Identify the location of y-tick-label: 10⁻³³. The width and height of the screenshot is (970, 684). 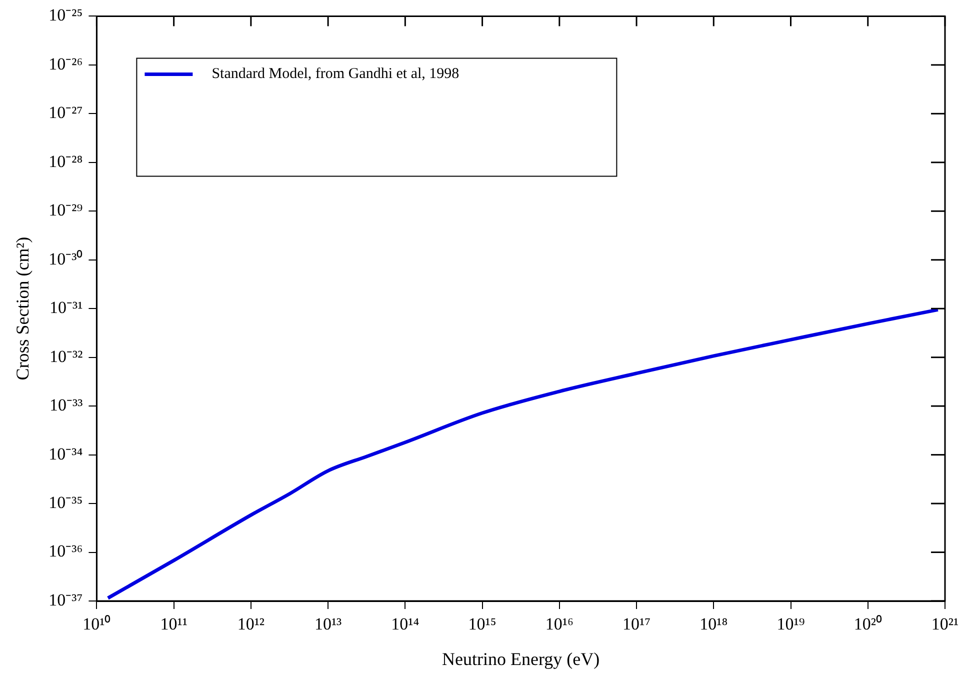
(66, 405).